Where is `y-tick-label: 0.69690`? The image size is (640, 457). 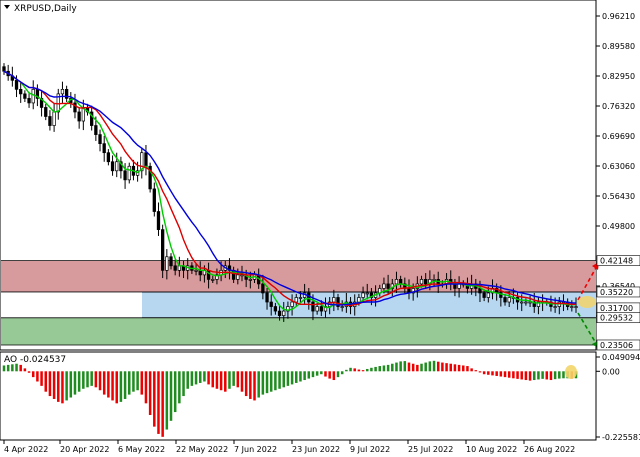 y-tick-label: 0.69690 is located at coordinates (618, 136).